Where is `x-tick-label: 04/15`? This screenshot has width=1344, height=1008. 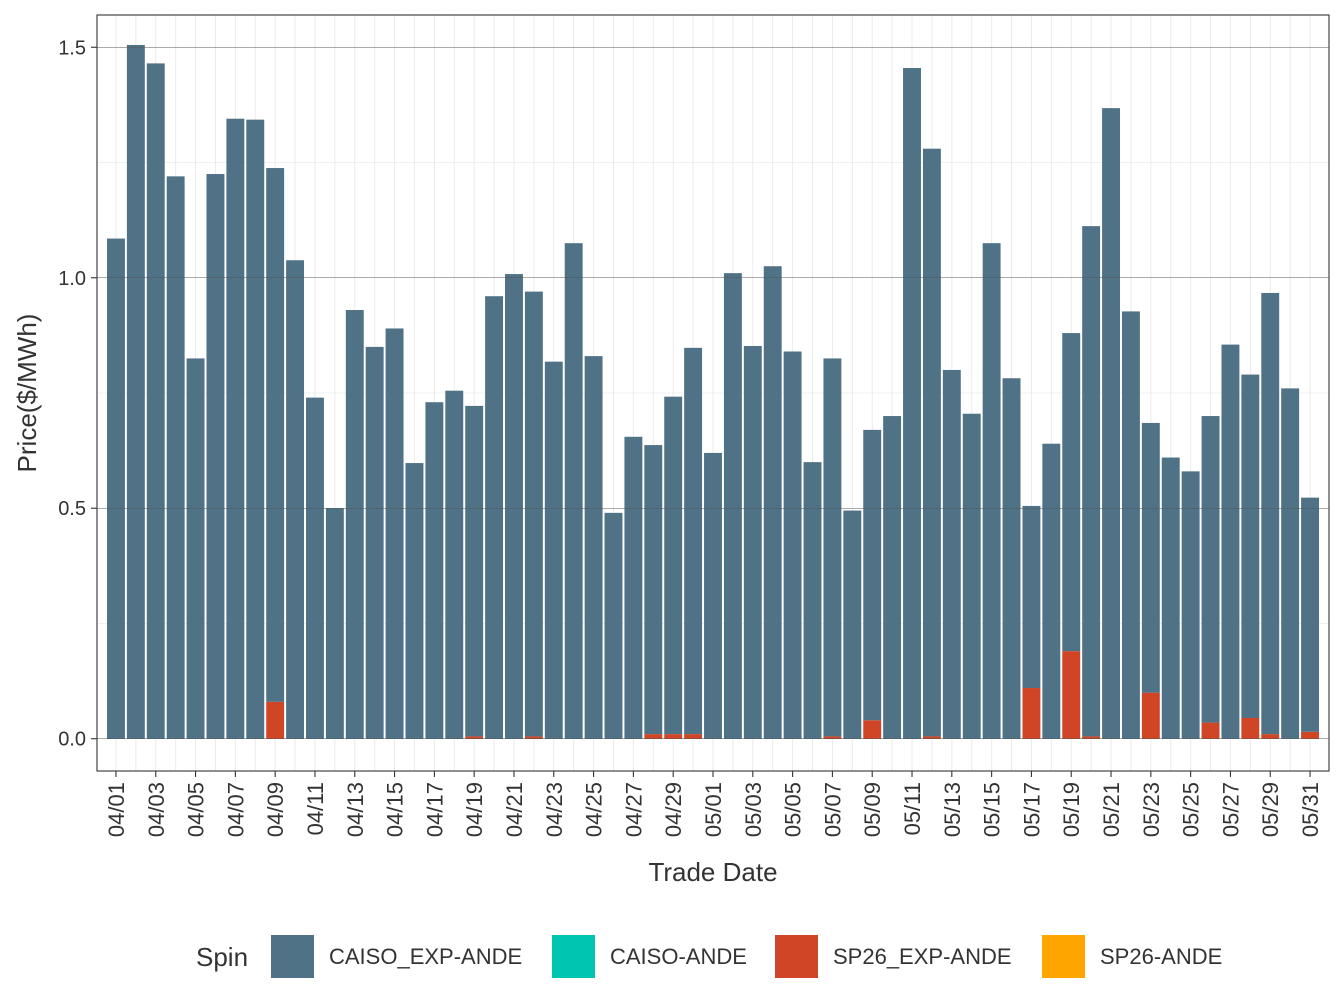 x-tick-label: 04/15 is located at coordinates (395, 809).